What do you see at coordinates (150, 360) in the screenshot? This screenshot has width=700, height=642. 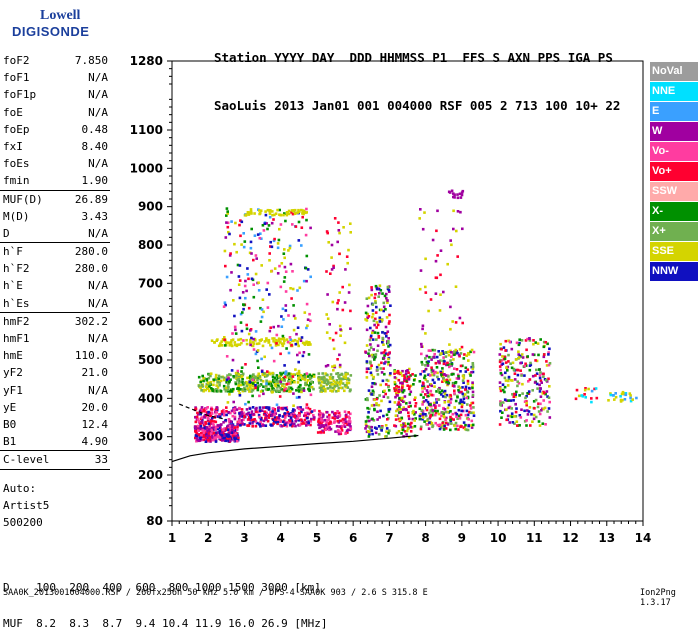 I see `y-tick-label: 500` at bounding box center [150, 360].